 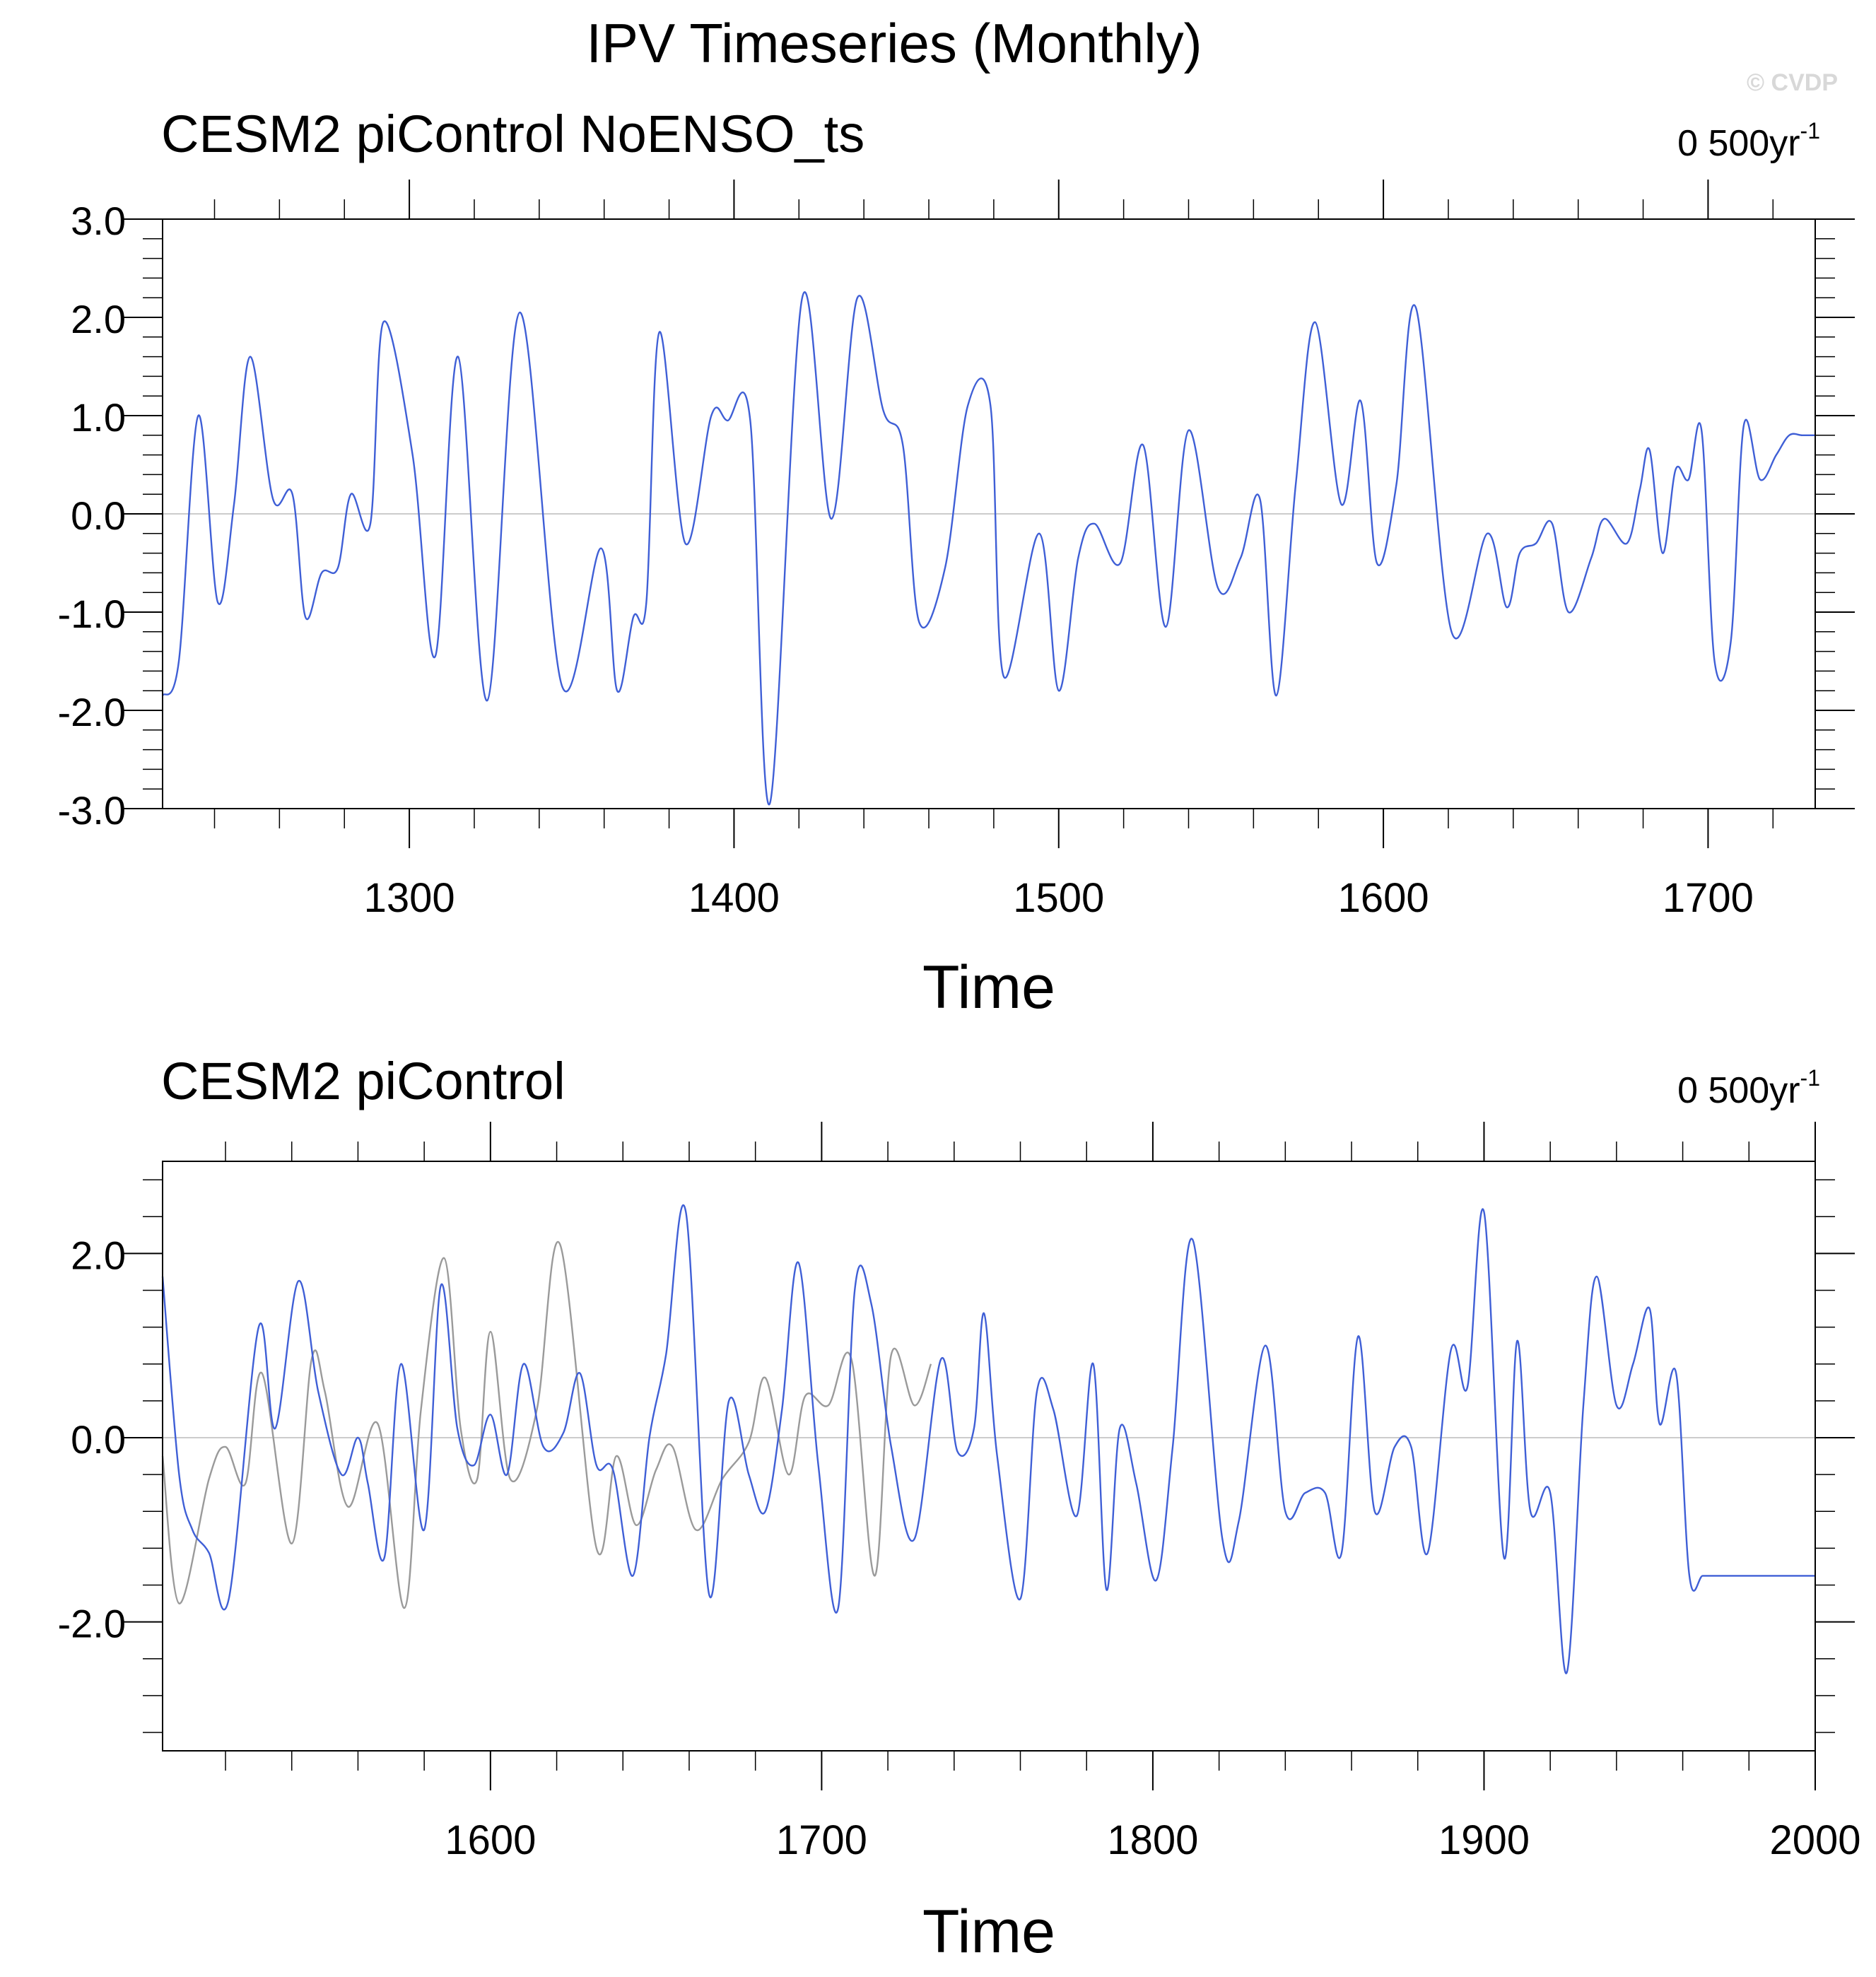 I want to click on panel-bottom-x-tick-label: 1600, so click(x=490, y=1840).